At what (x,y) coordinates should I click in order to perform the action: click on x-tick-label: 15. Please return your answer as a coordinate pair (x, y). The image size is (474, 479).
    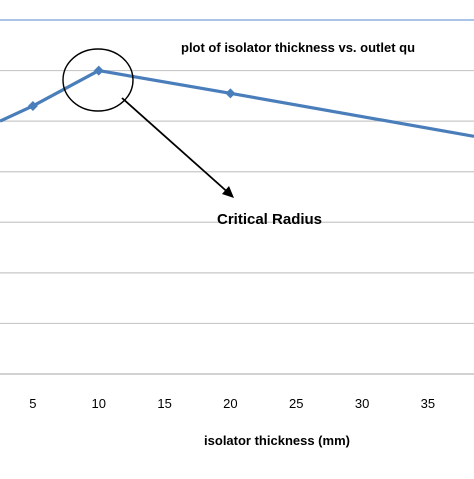
    Looking at the image, I should click on (164, 403).